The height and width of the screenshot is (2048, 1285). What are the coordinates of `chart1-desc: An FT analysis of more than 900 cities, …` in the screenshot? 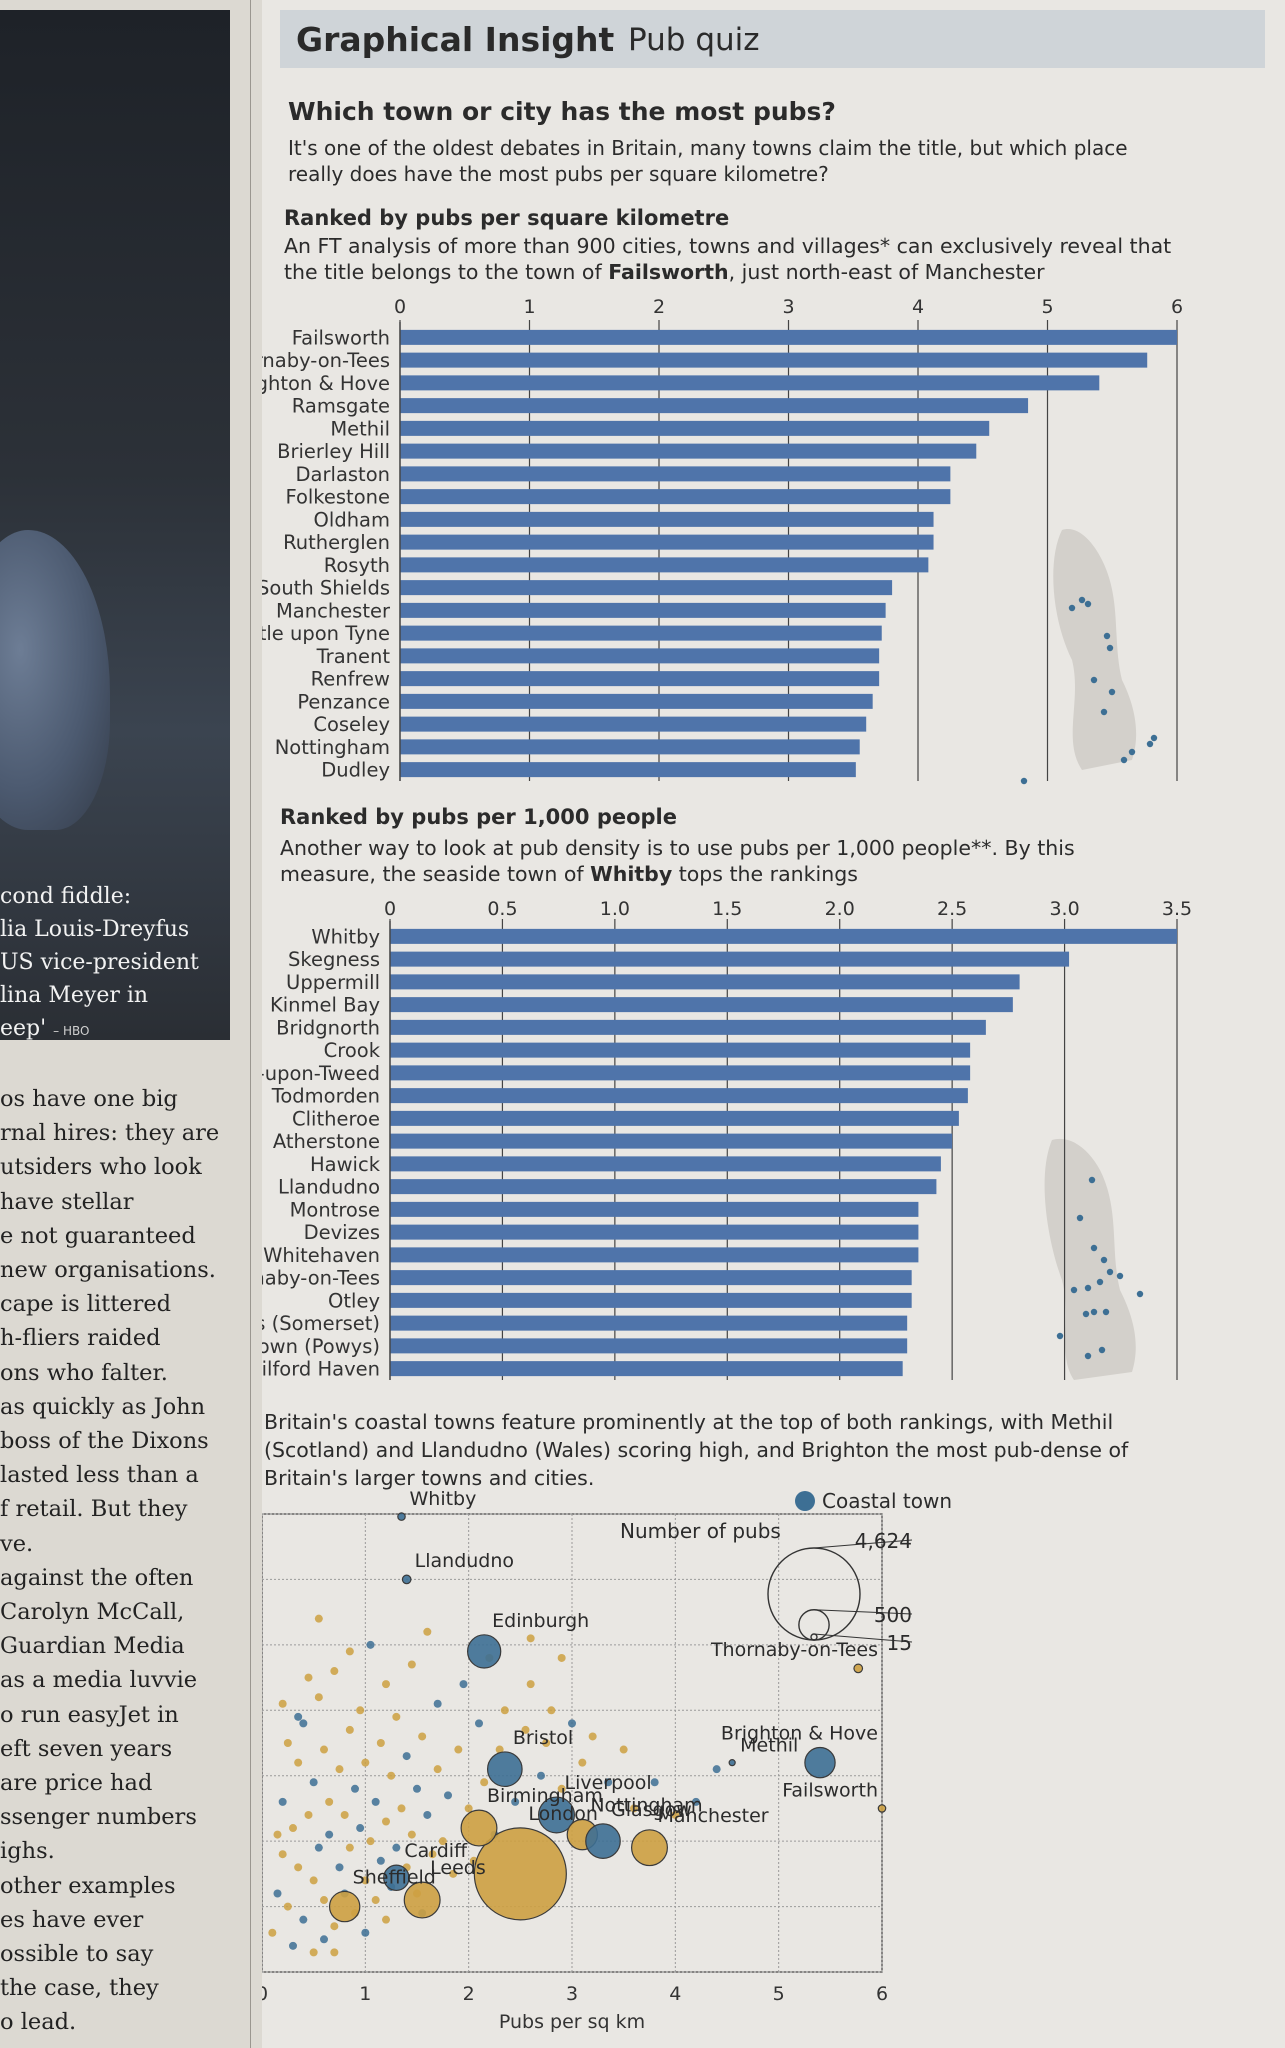 It's located at (727, 259).